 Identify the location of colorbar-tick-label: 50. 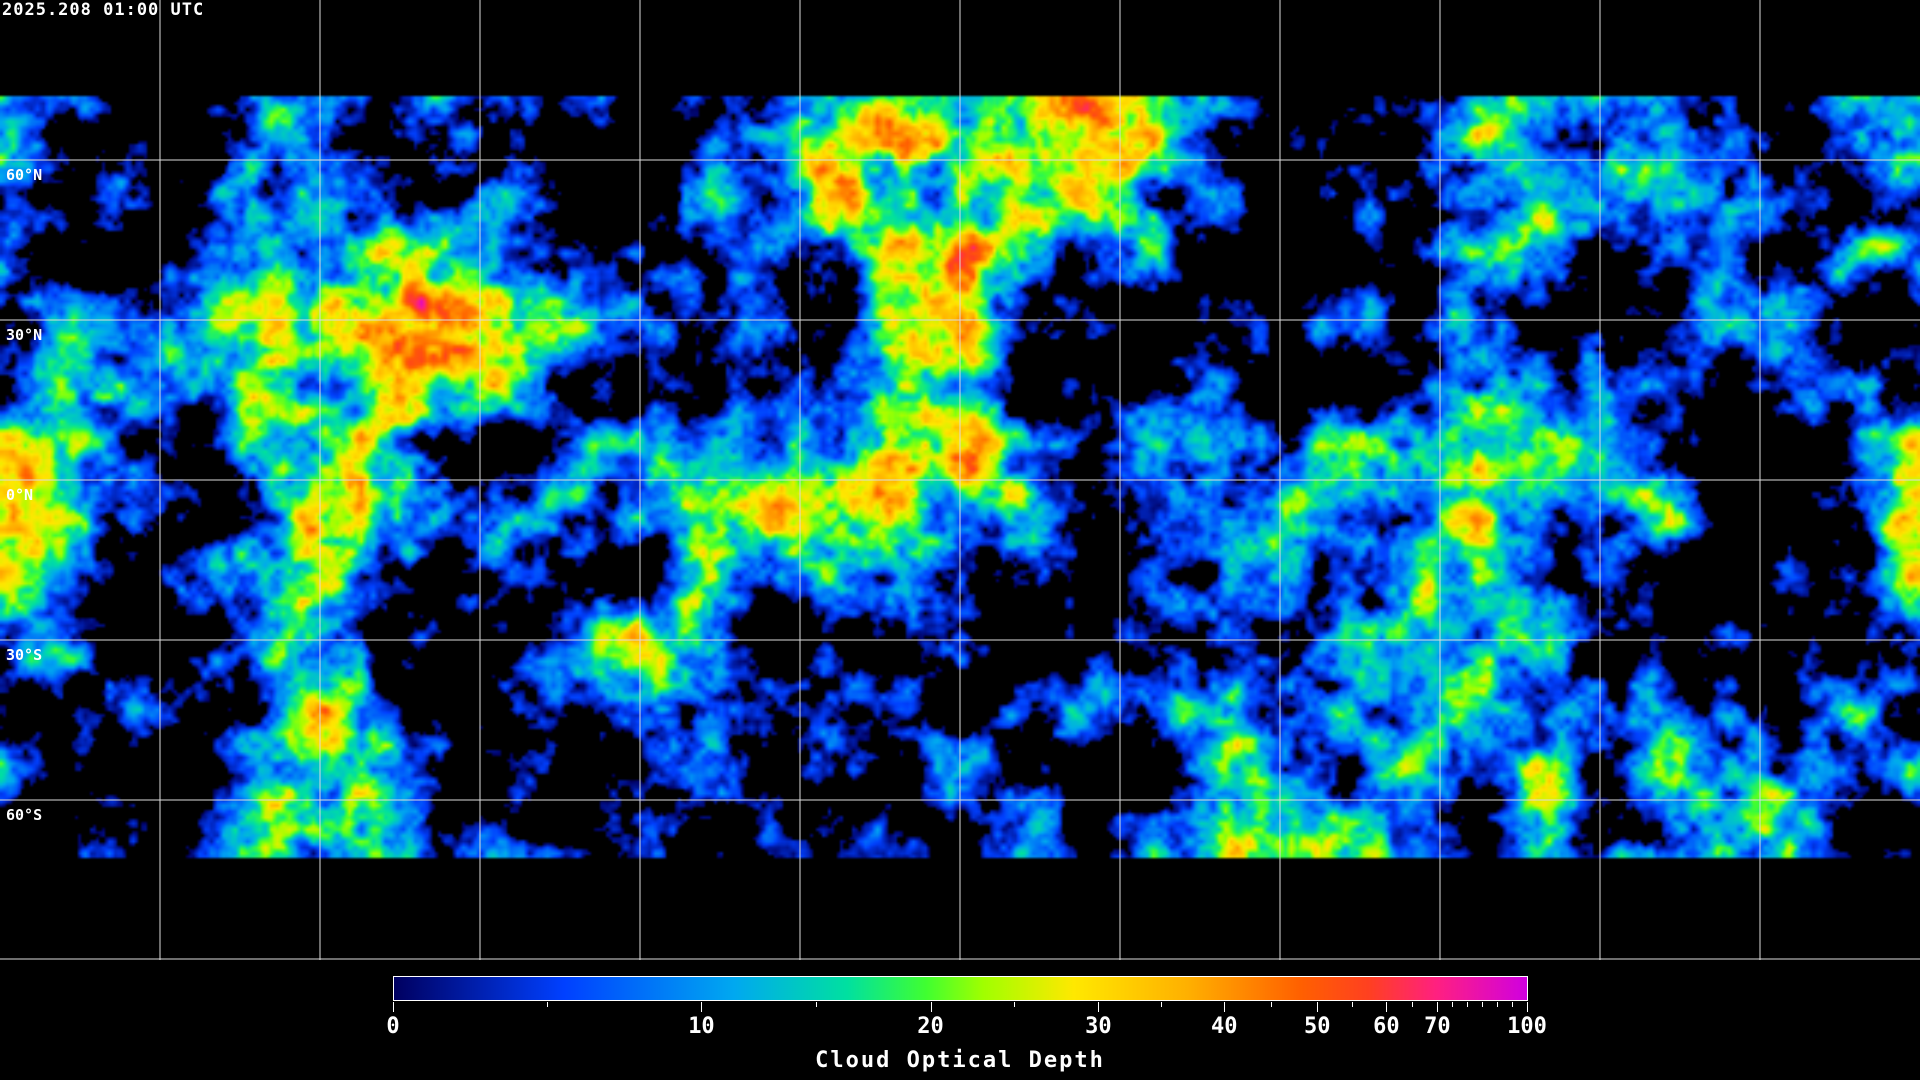
(1317, 1026).